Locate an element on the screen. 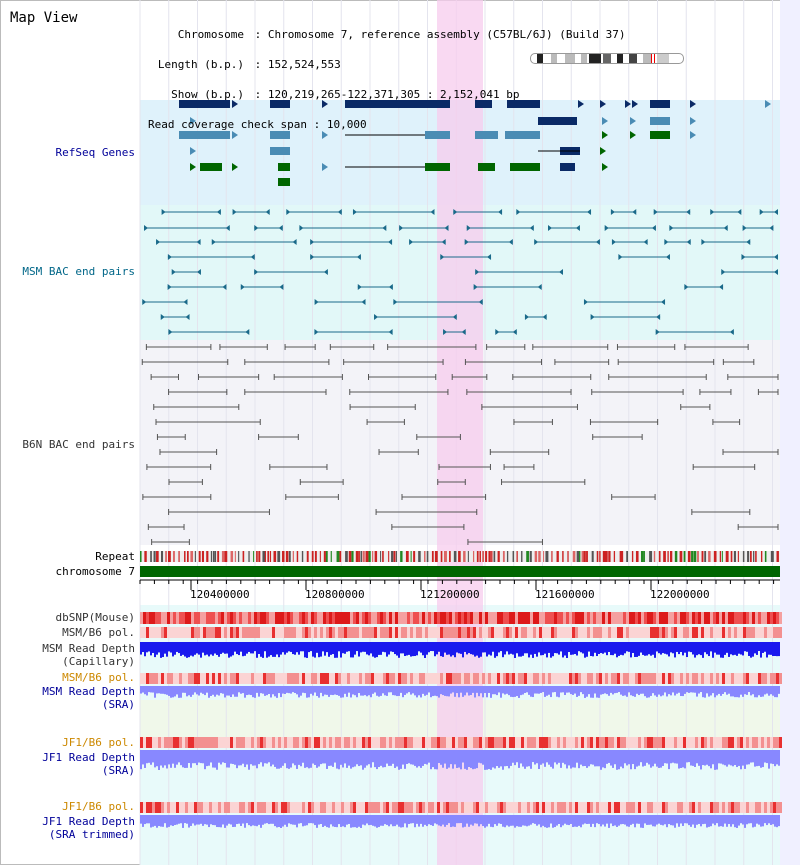 This screenshot has height=865, width=800. track-label-jf1-b6-pol-2: JF1/B6 pol. is located at coordinates (98, 806).